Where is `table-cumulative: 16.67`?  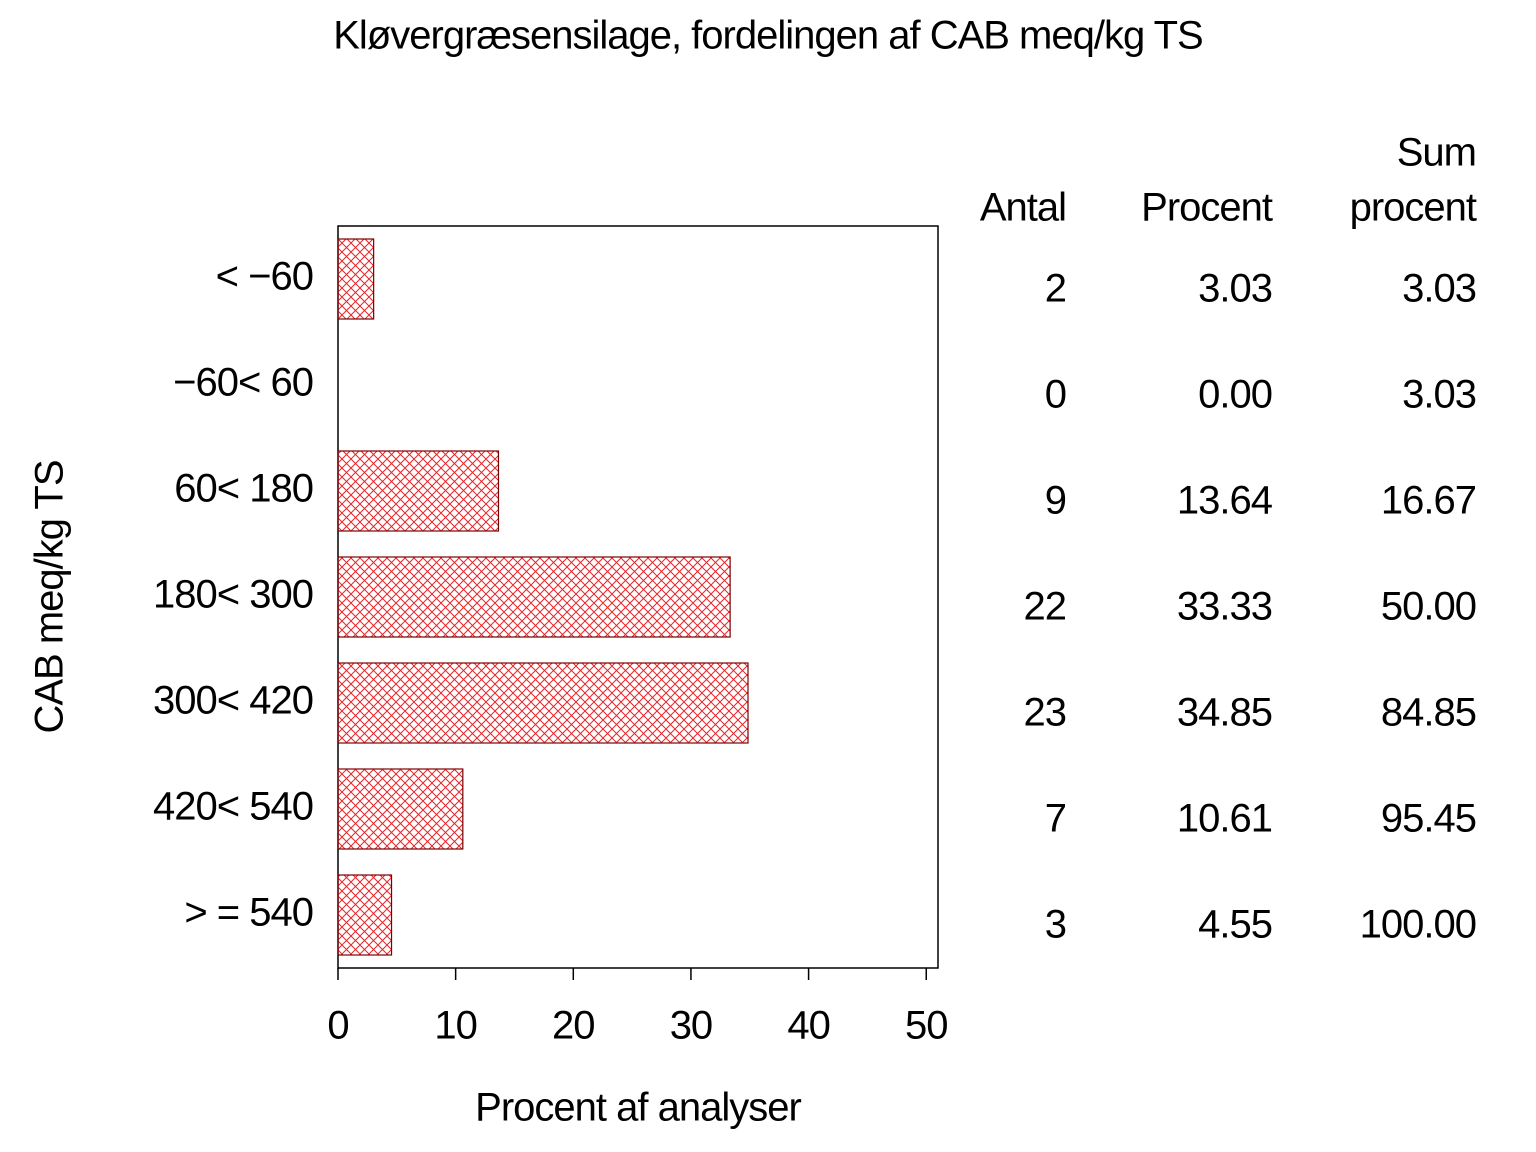
table-cumulative: 16.67 is located at coordinates (1428, 501).